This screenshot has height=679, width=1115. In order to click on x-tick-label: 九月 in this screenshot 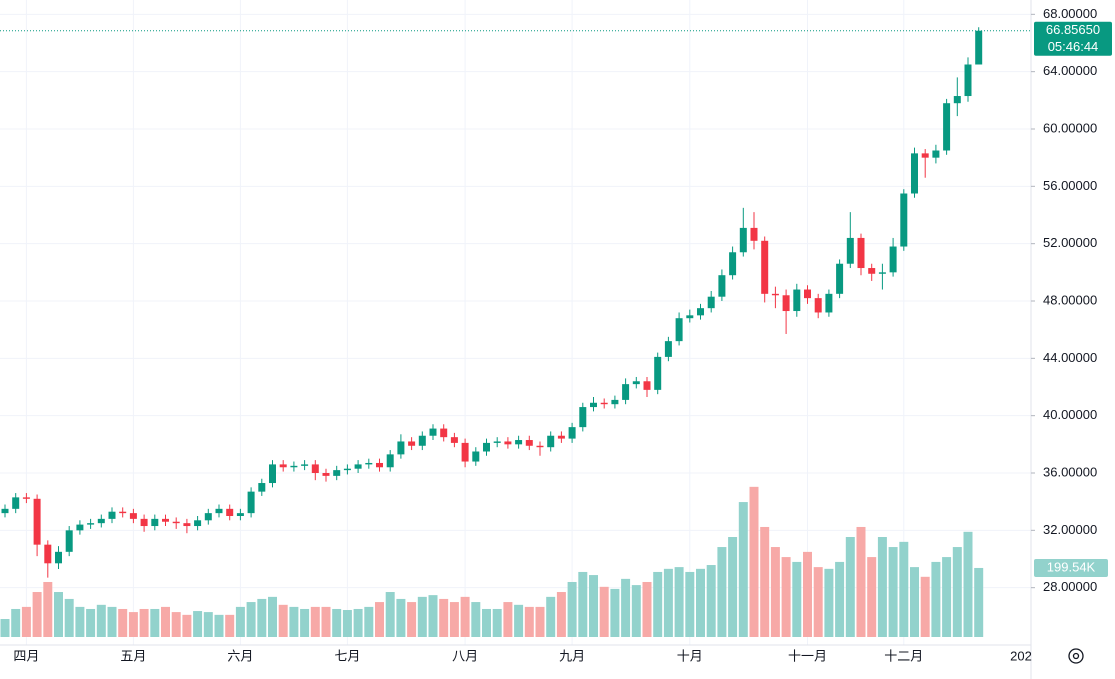, I will do `click(572, 655)`.